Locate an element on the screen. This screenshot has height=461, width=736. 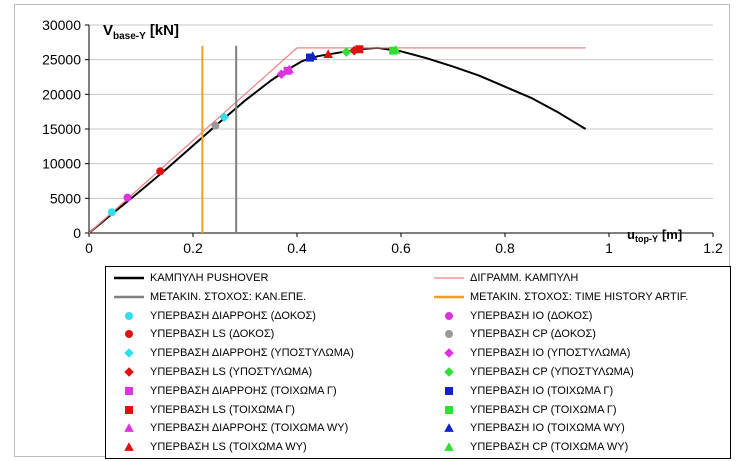
legend-label: ΥΠΕΡΒΑΣΗ LS (ΥΠΟΣΤΥΛΩΜΑ) is located at coordinates (231, 372).